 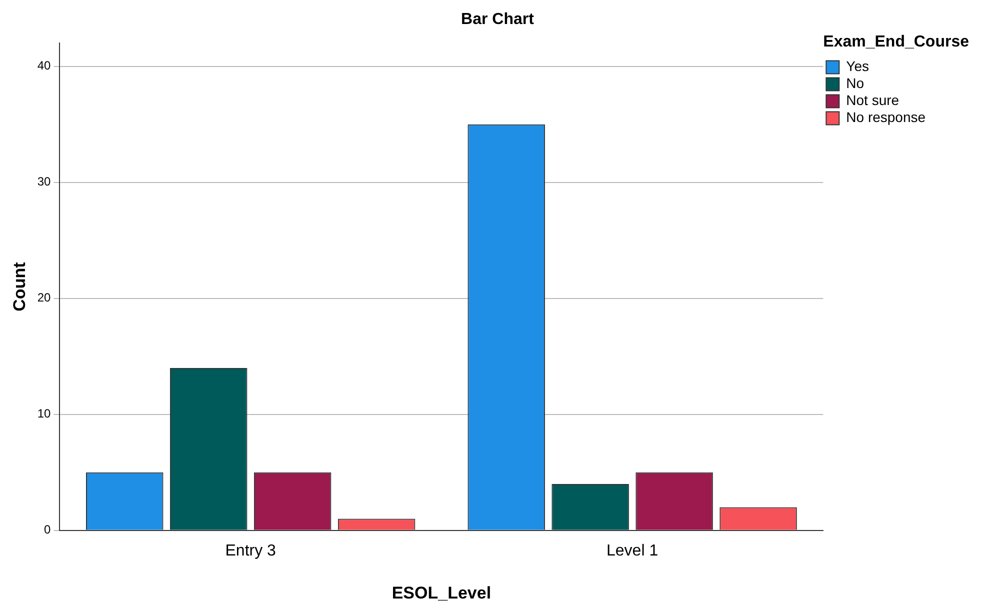 I want to click on y-axis-title: Count, so click(x=19, y=287).